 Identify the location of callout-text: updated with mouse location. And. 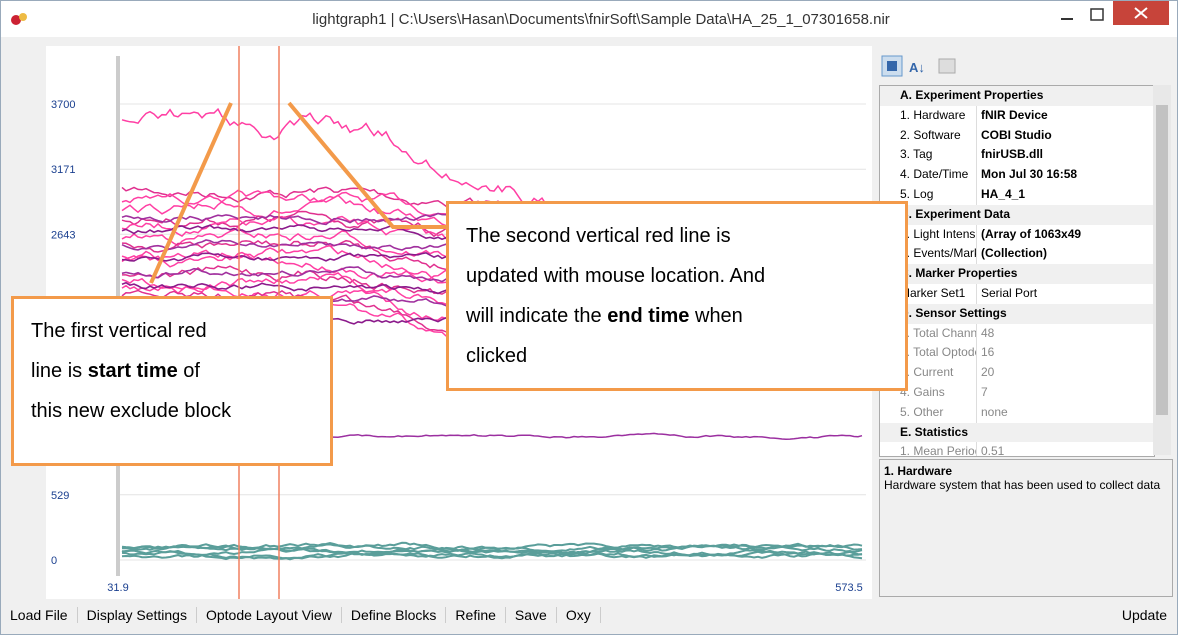
(616, 276).